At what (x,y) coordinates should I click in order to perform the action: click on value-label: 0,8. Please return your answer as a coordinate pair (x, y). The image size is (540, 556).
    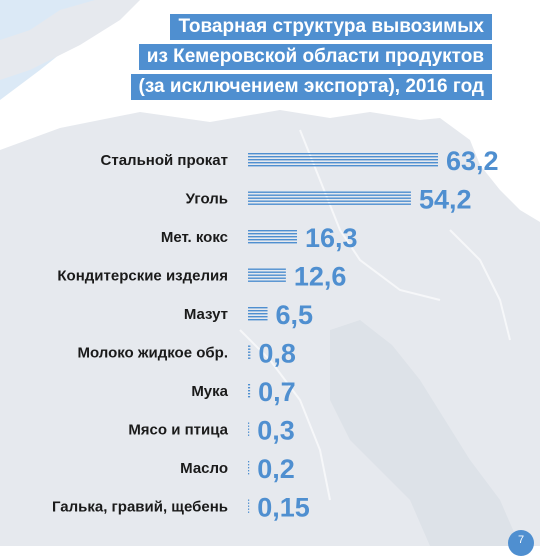
    Looking at the image, I should click on (277, 354).